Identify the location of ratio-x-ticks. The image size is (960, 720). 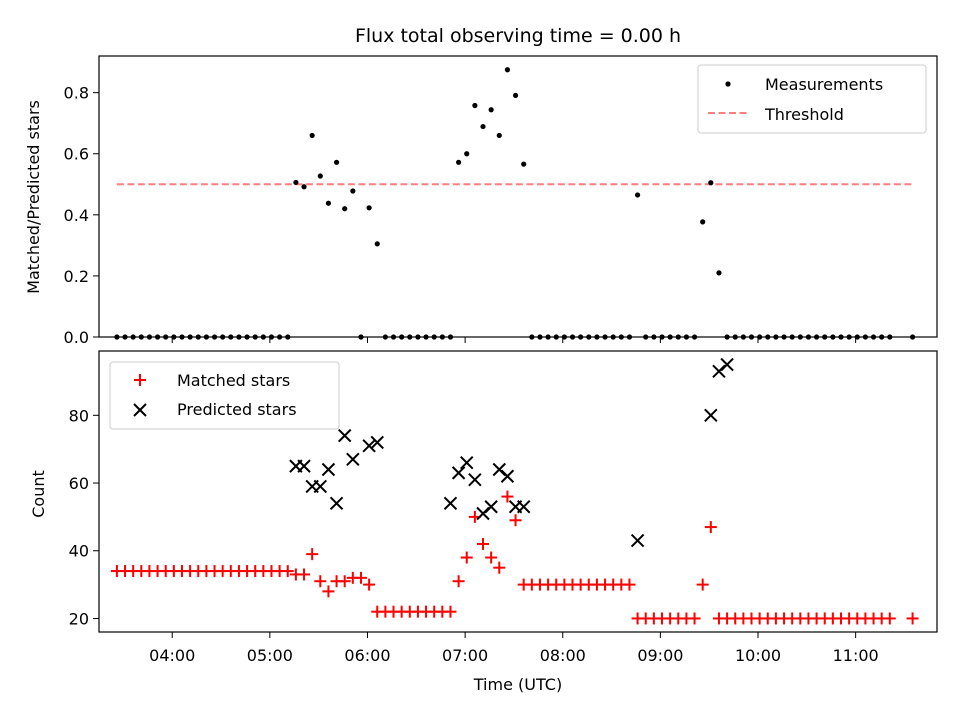
(514, 340).